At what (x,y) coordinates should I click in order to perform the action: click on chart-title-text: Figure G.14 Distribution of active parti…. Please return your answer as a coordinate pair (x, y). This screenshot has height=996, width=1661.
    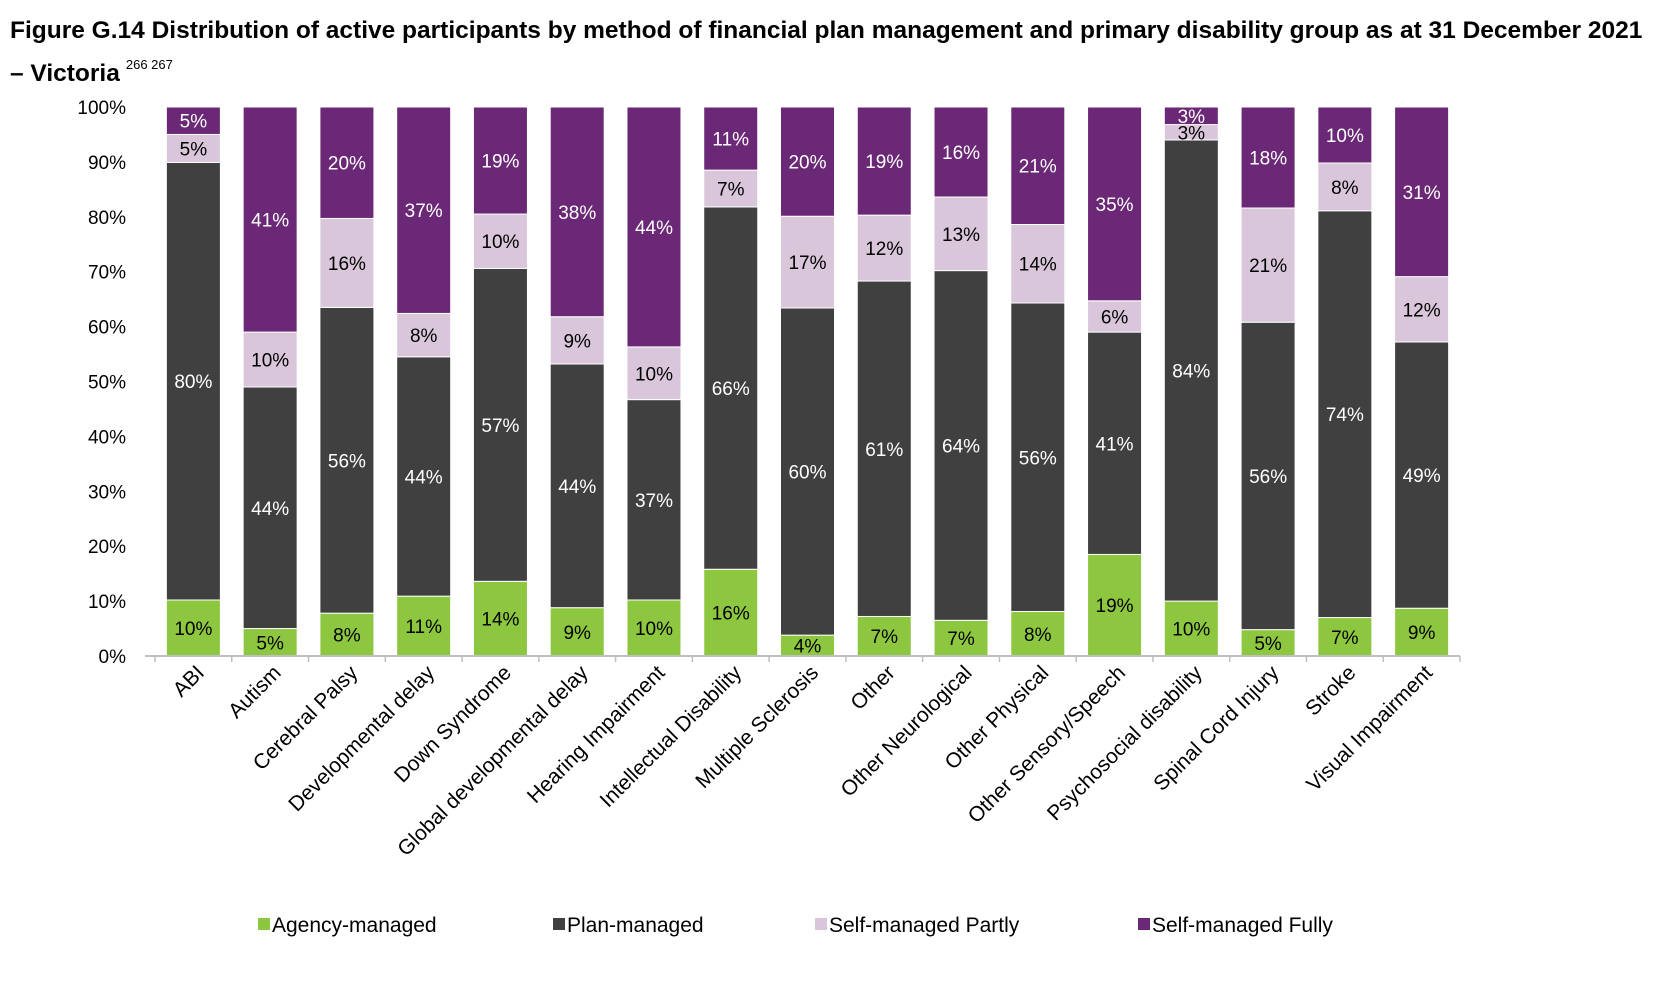
    Looking at the image, I should click on (826, 52).